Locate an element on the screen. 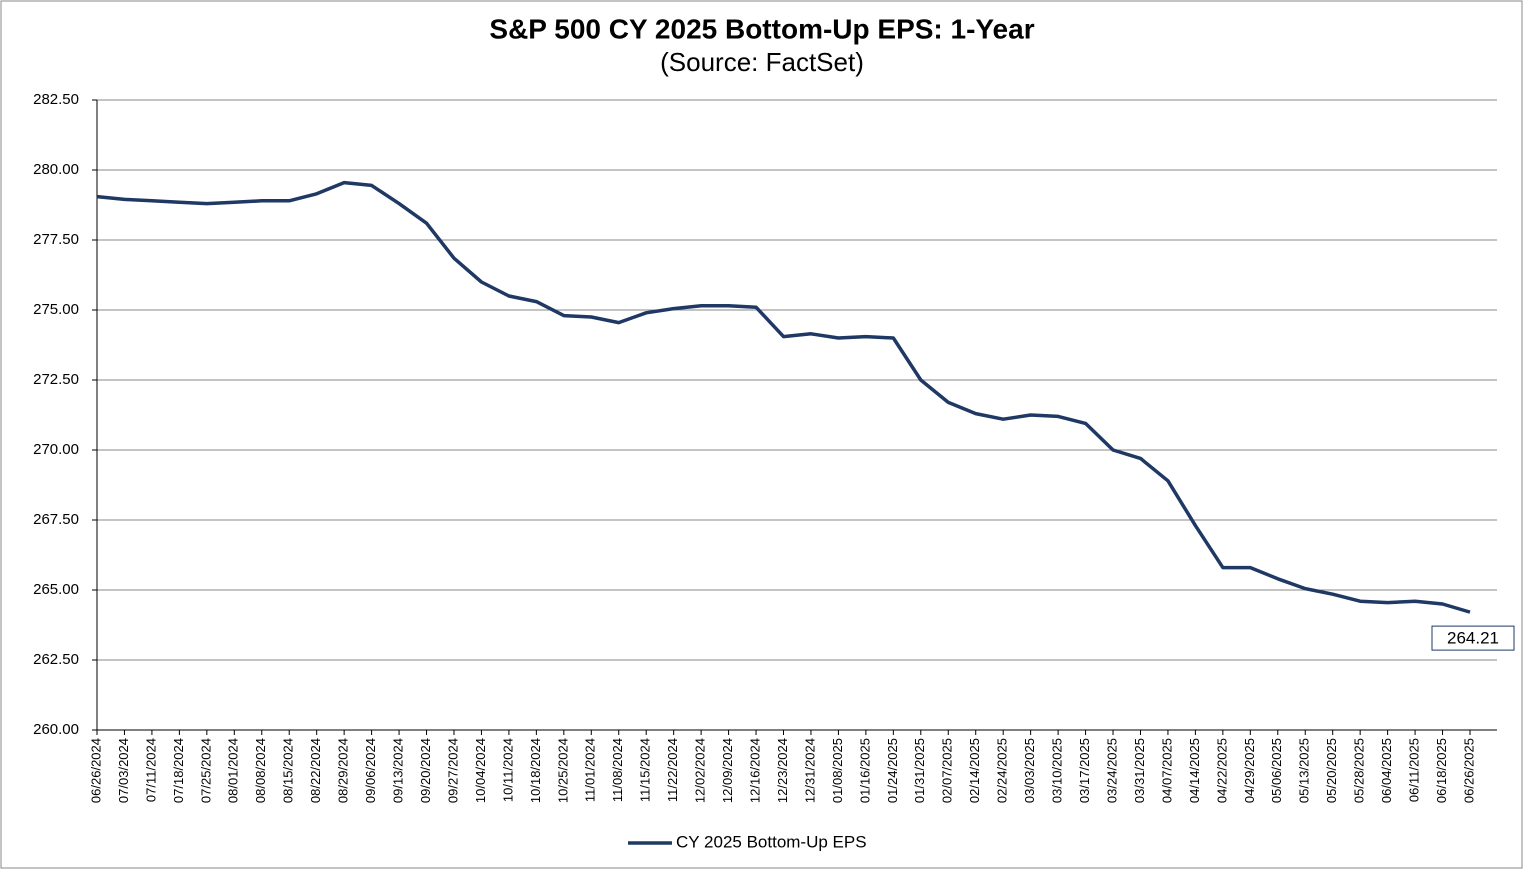  x-tick-label: 12/16/2024 is located at coordinates (754, 770).